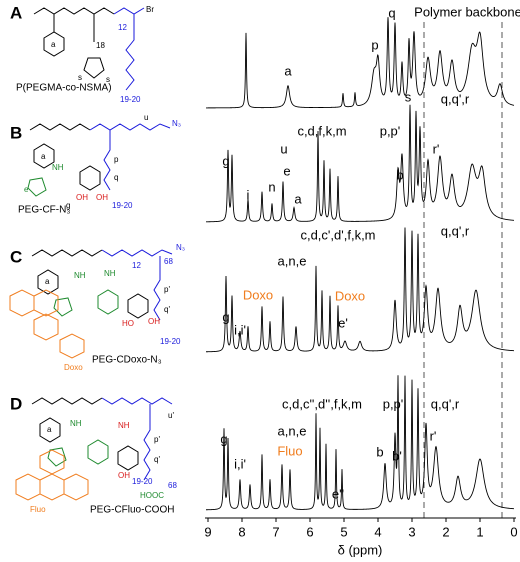 This screenshot has width=520, height=562. Describe the element at coordinates (338, 493) in the screenshot. I see `peak-label: e''` at that location.